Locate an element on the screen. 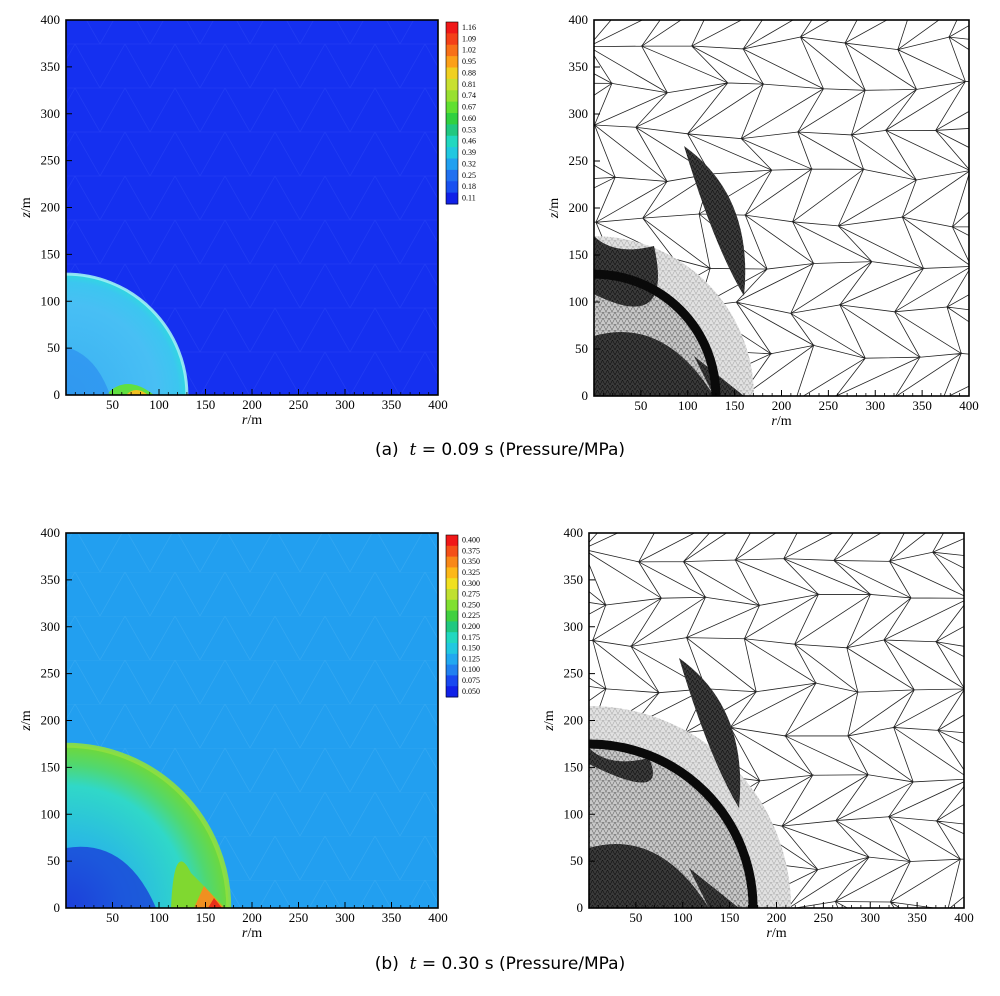 The width and height of the screenshot is (1000, 996). colorbar-label: 0.150 is located at coordinates (471, 648).